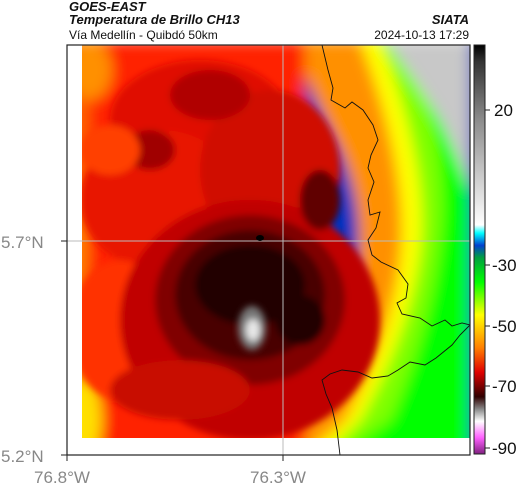  I want to click on timestamp-label: 2024-10-13 17:29, so click(421, 35).